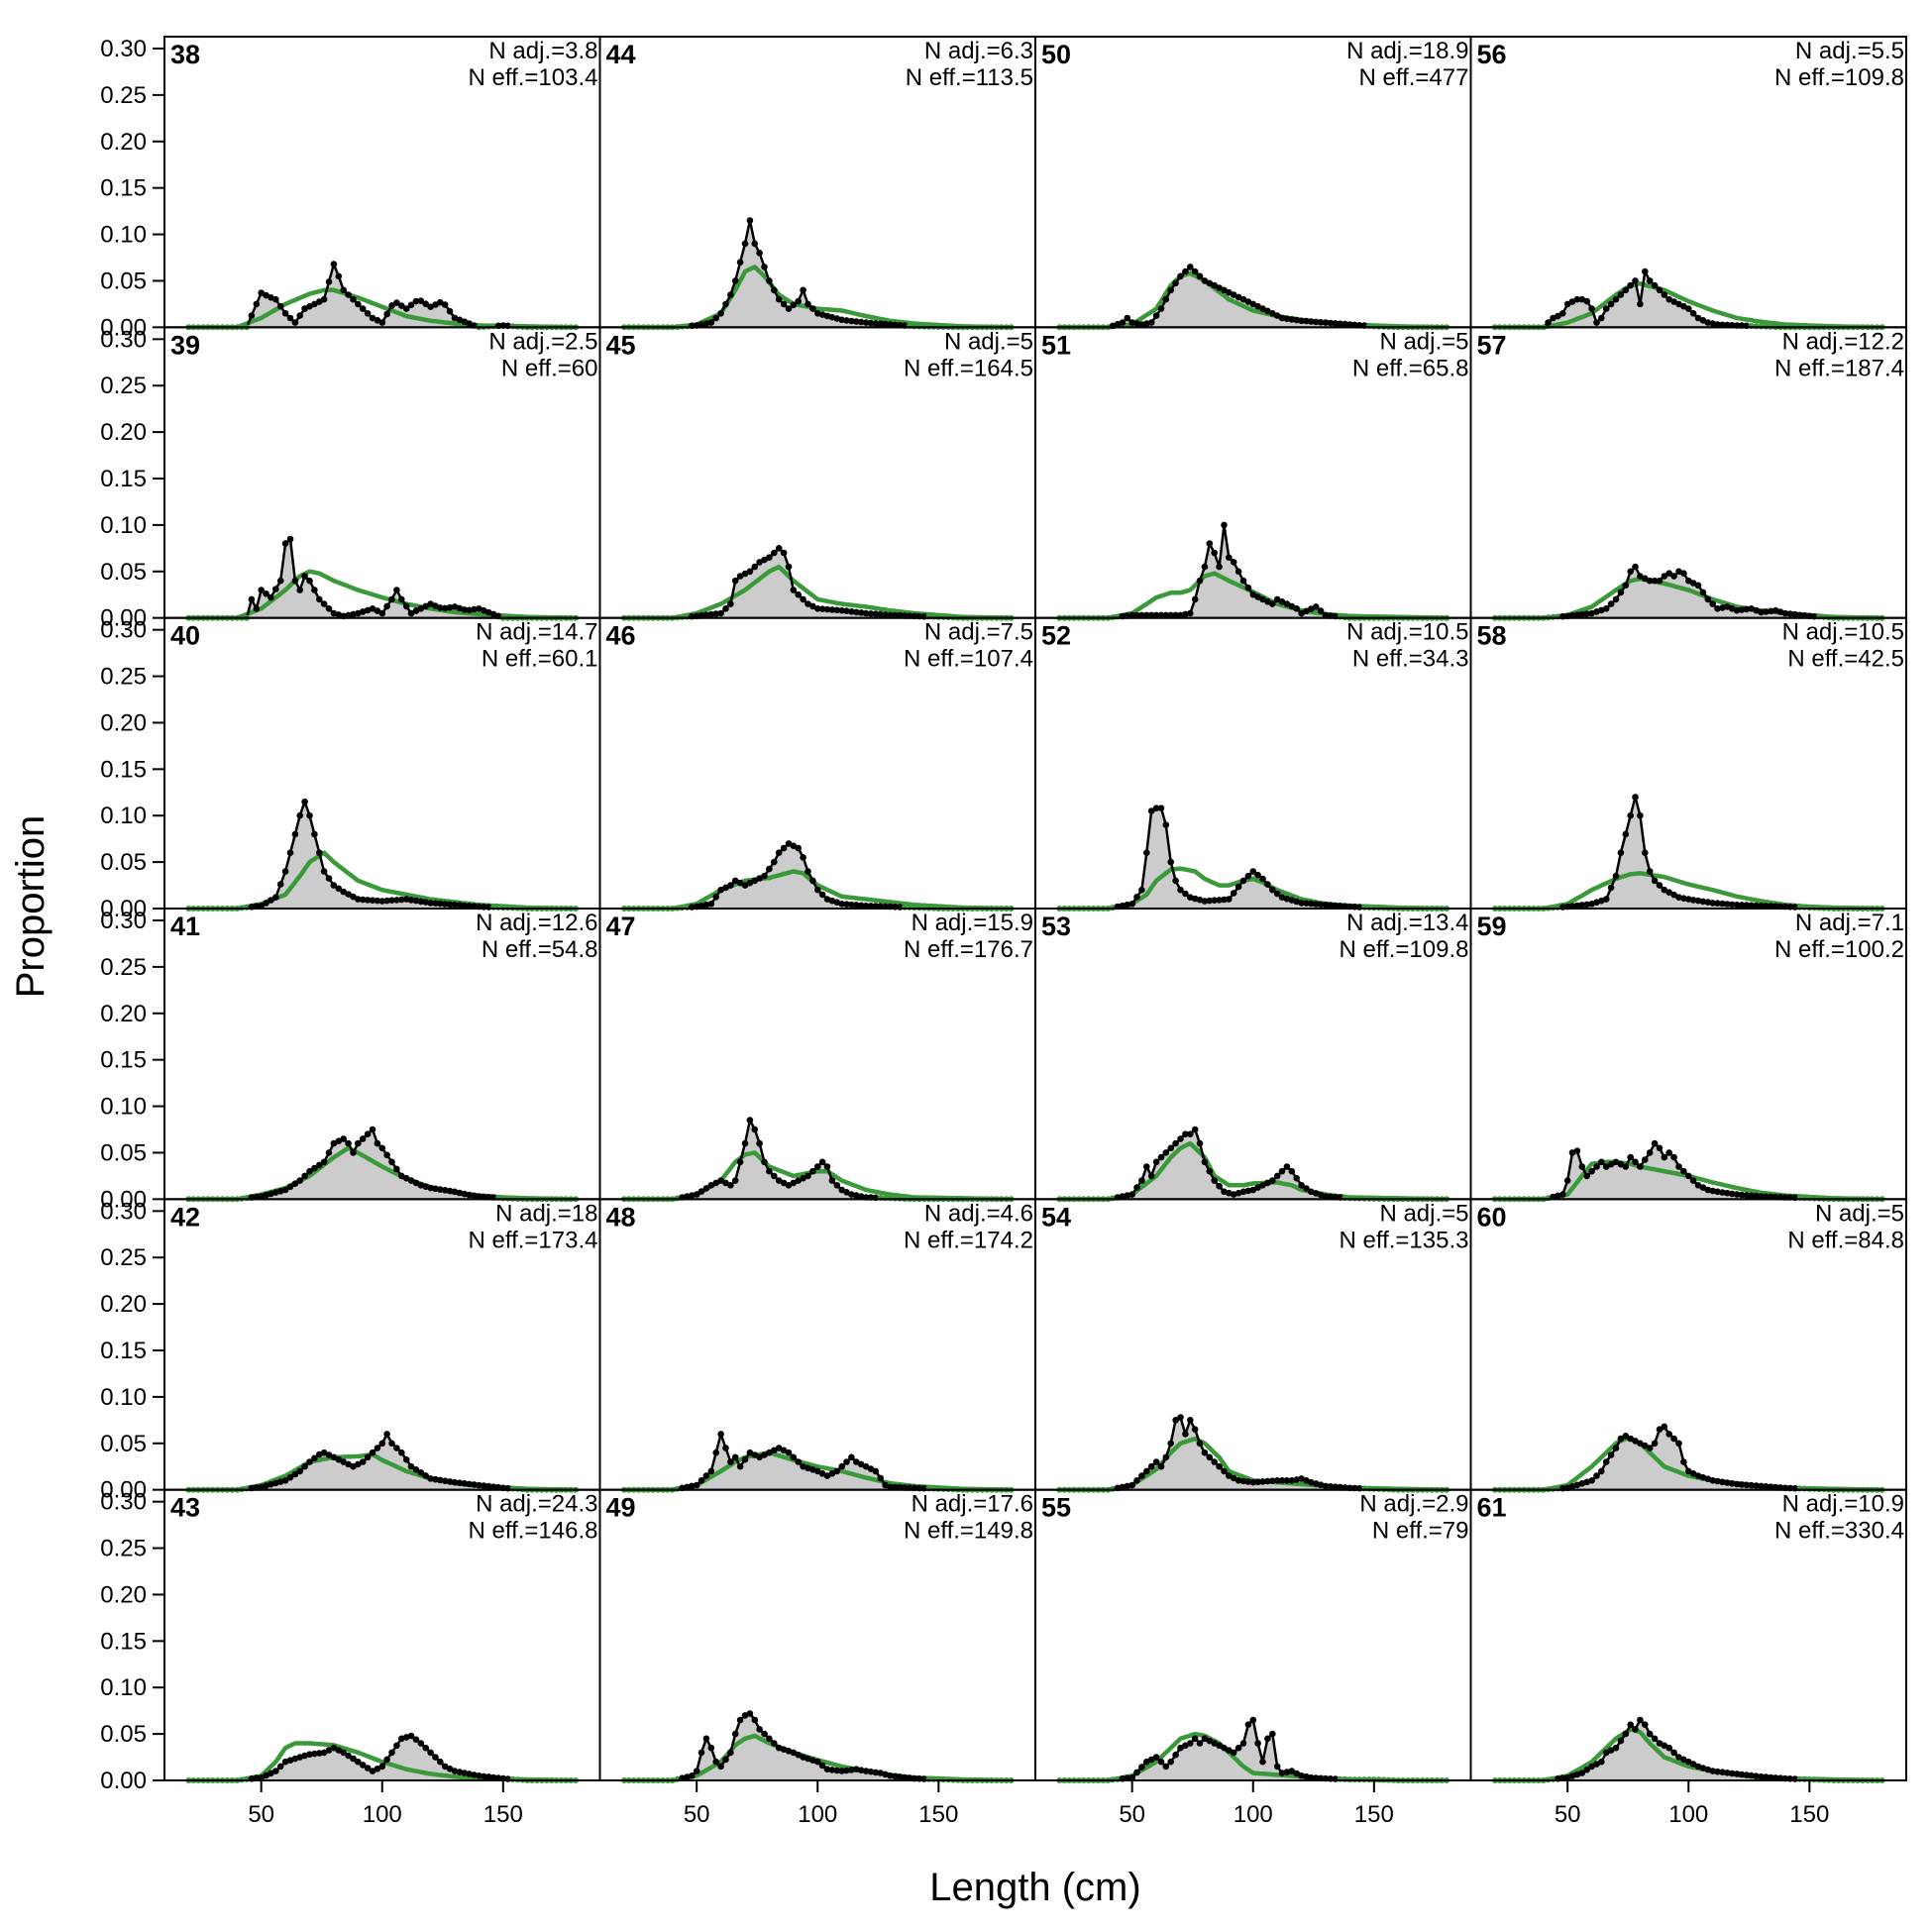 This screenshot has width=1932, height=1932. What do you see at coordinates (124, 1490) in the screenshot?
I see `y-tick-label: 0.00` at bounding box center [124, 1490].